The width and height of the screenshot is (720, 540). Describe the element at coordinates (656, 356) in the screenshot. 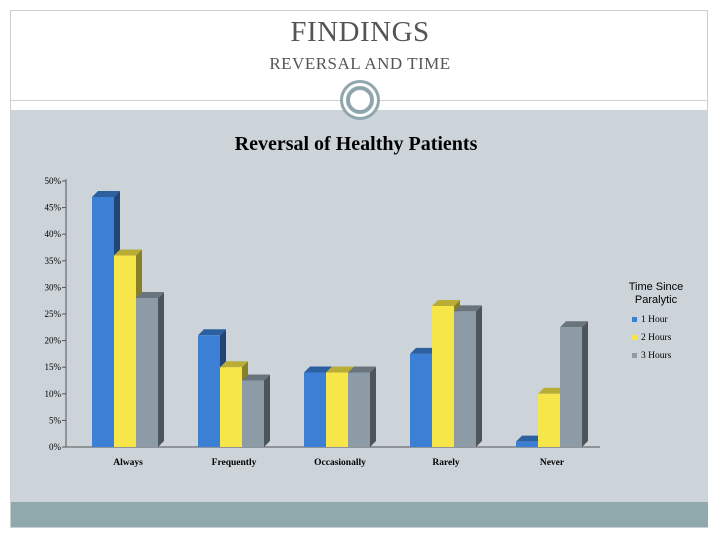

I see `legend-label: 3 Hours` at that location.